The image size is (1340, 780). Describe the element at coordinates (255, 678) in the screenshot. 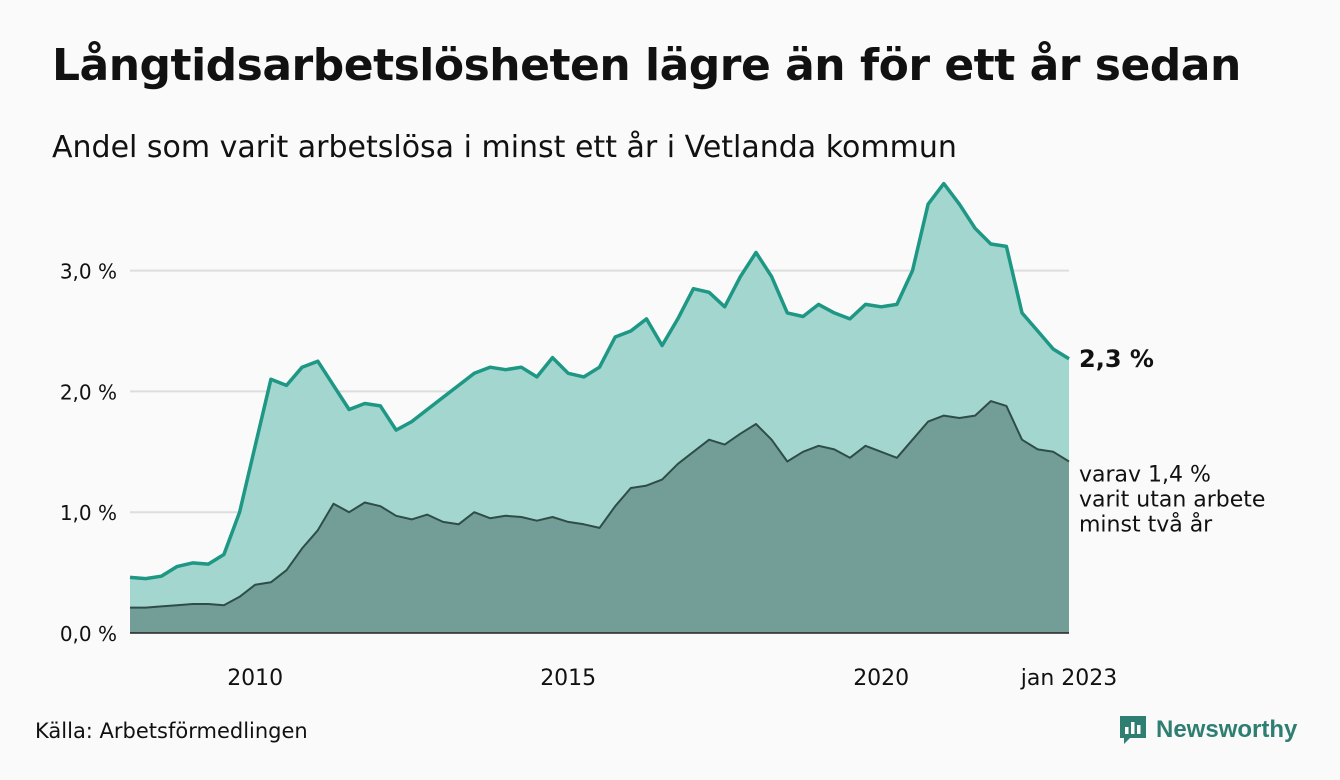

I see `x-tick-label: 2010` at that location.